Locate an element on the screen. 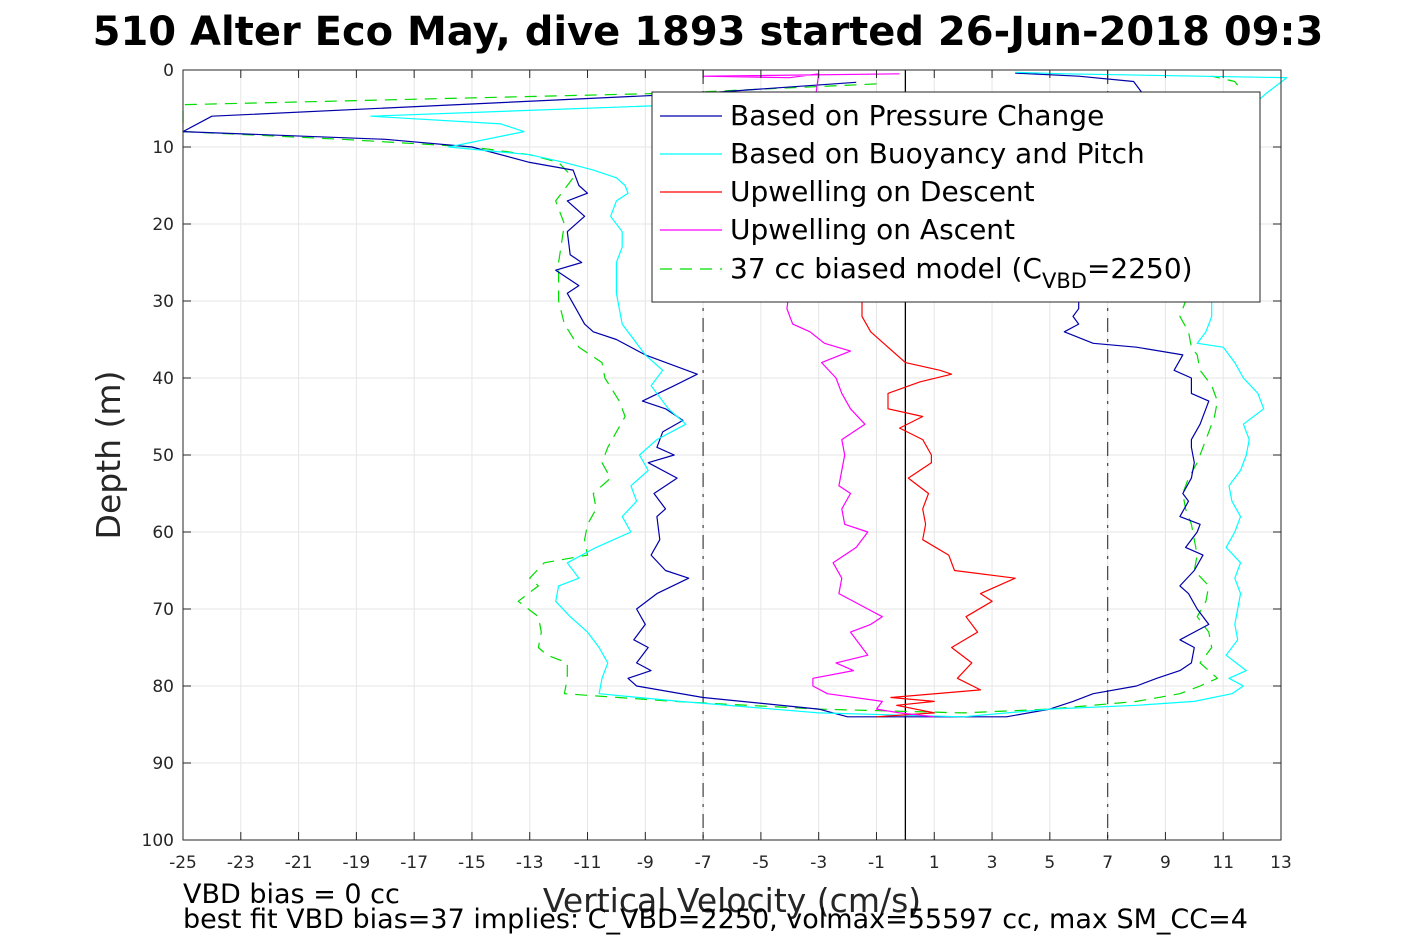 Image resolution: width=1417 pixels, height=945 pixels. legend-model-suffix: =2250) is located at coordinates (1140, 268).